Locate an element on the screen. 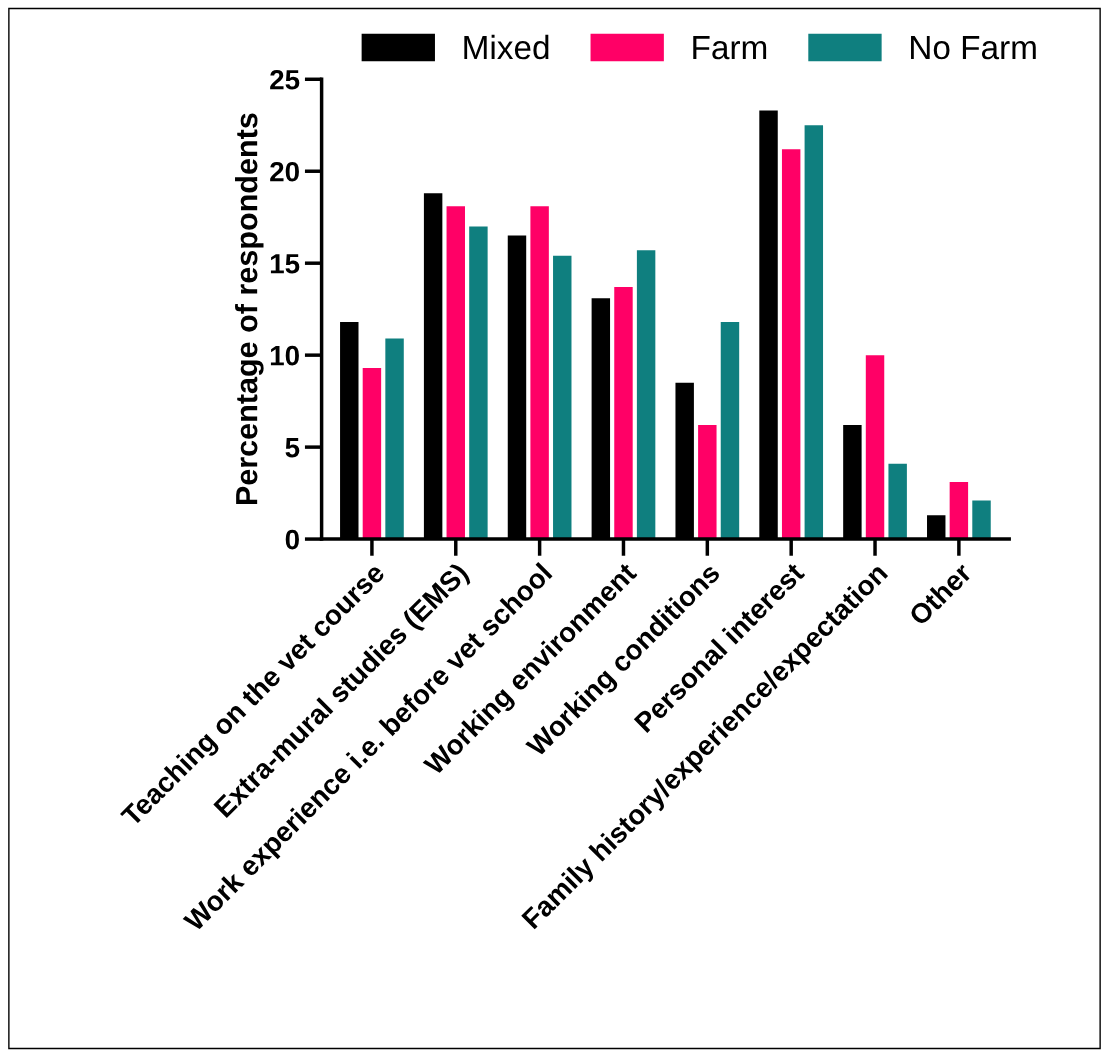  y-tick-label: 5 is located at coordinates (292, 448).